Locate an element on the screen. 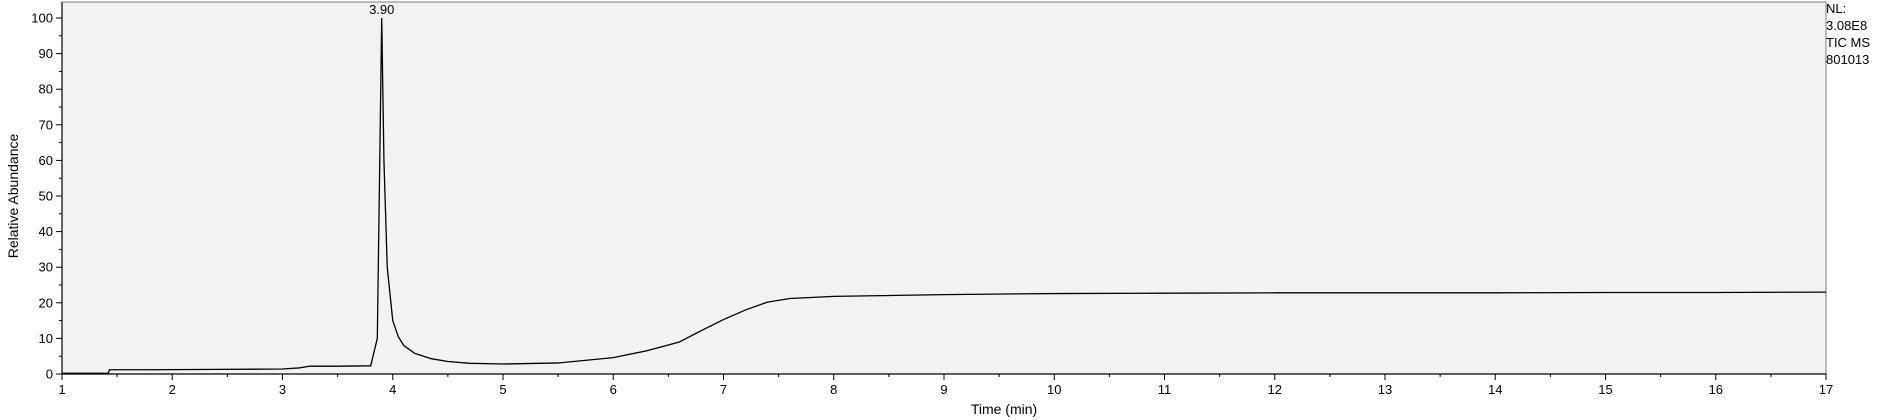  nl-label: NL: is located at coordinates (1836, 8).